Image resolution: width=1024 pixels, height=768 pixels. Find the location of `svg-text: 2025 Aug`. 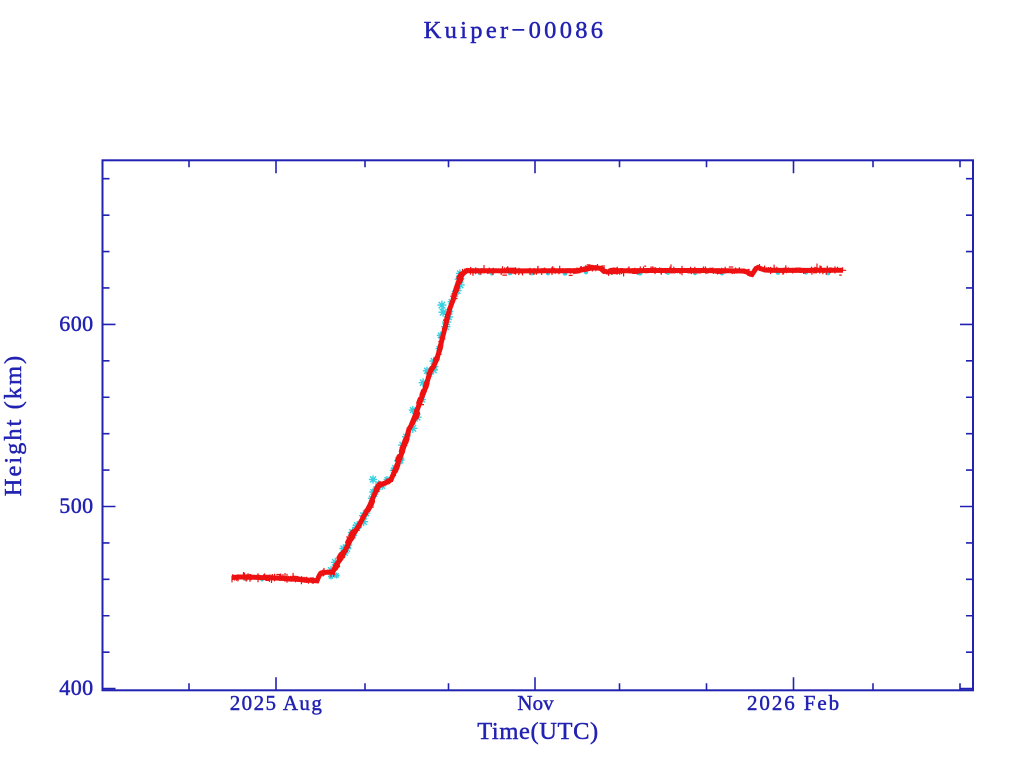

svg-text: 2025 Aug is located at coordinates (276, 703).